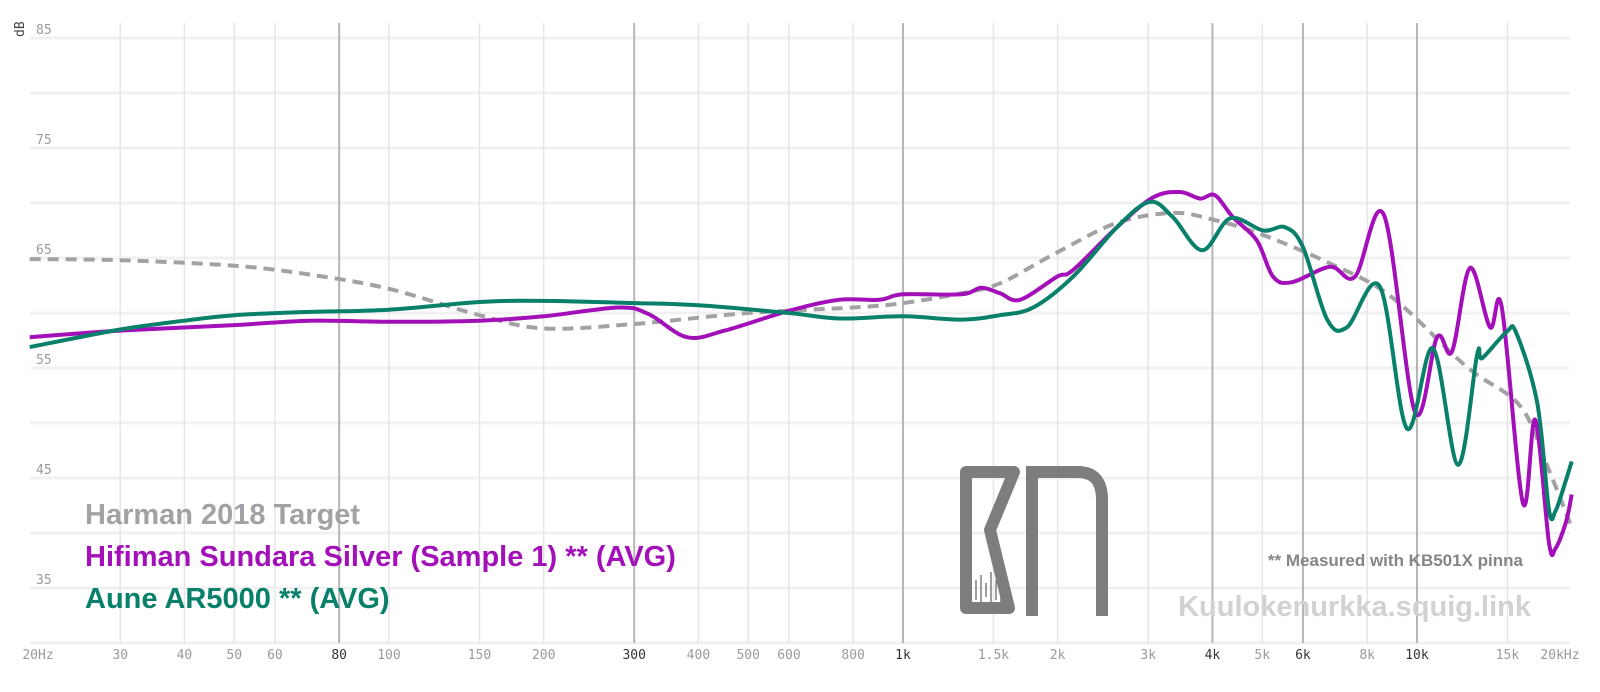 This screenshot has width=1600, height=692. Describe the element at coordinates (1559, 655) in the screenshot. I see `x-tick-label: 20kHz` at that location.